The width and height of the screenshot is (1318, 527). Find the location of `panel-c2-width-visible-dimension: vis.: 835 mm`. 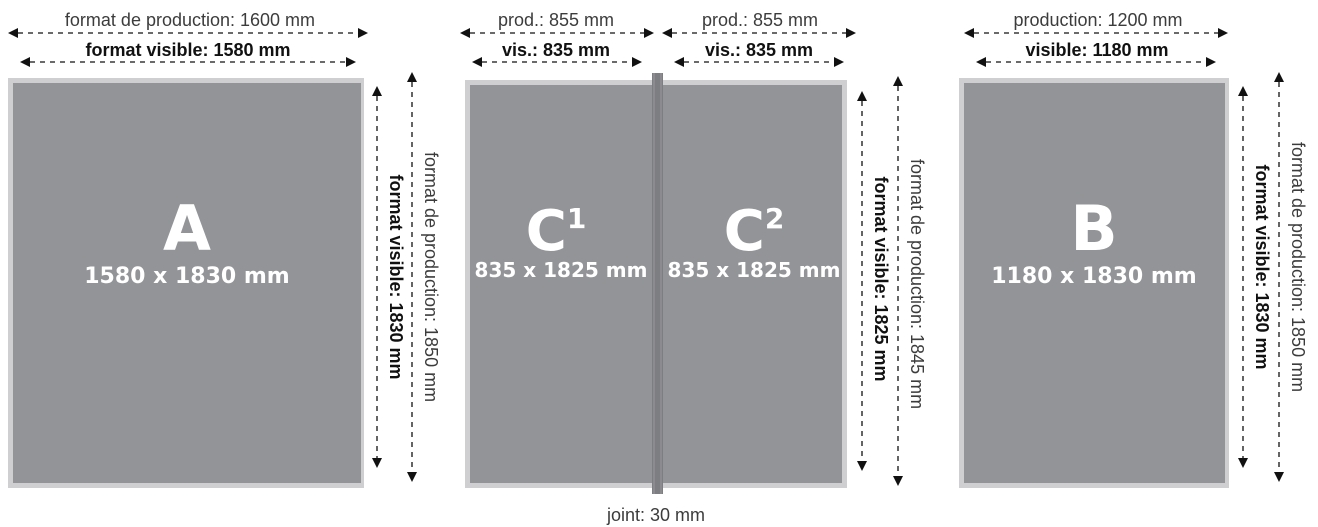

panel-c2-width-visible-dimension: vis.: 835 mm is located at coordinates (759, 52).